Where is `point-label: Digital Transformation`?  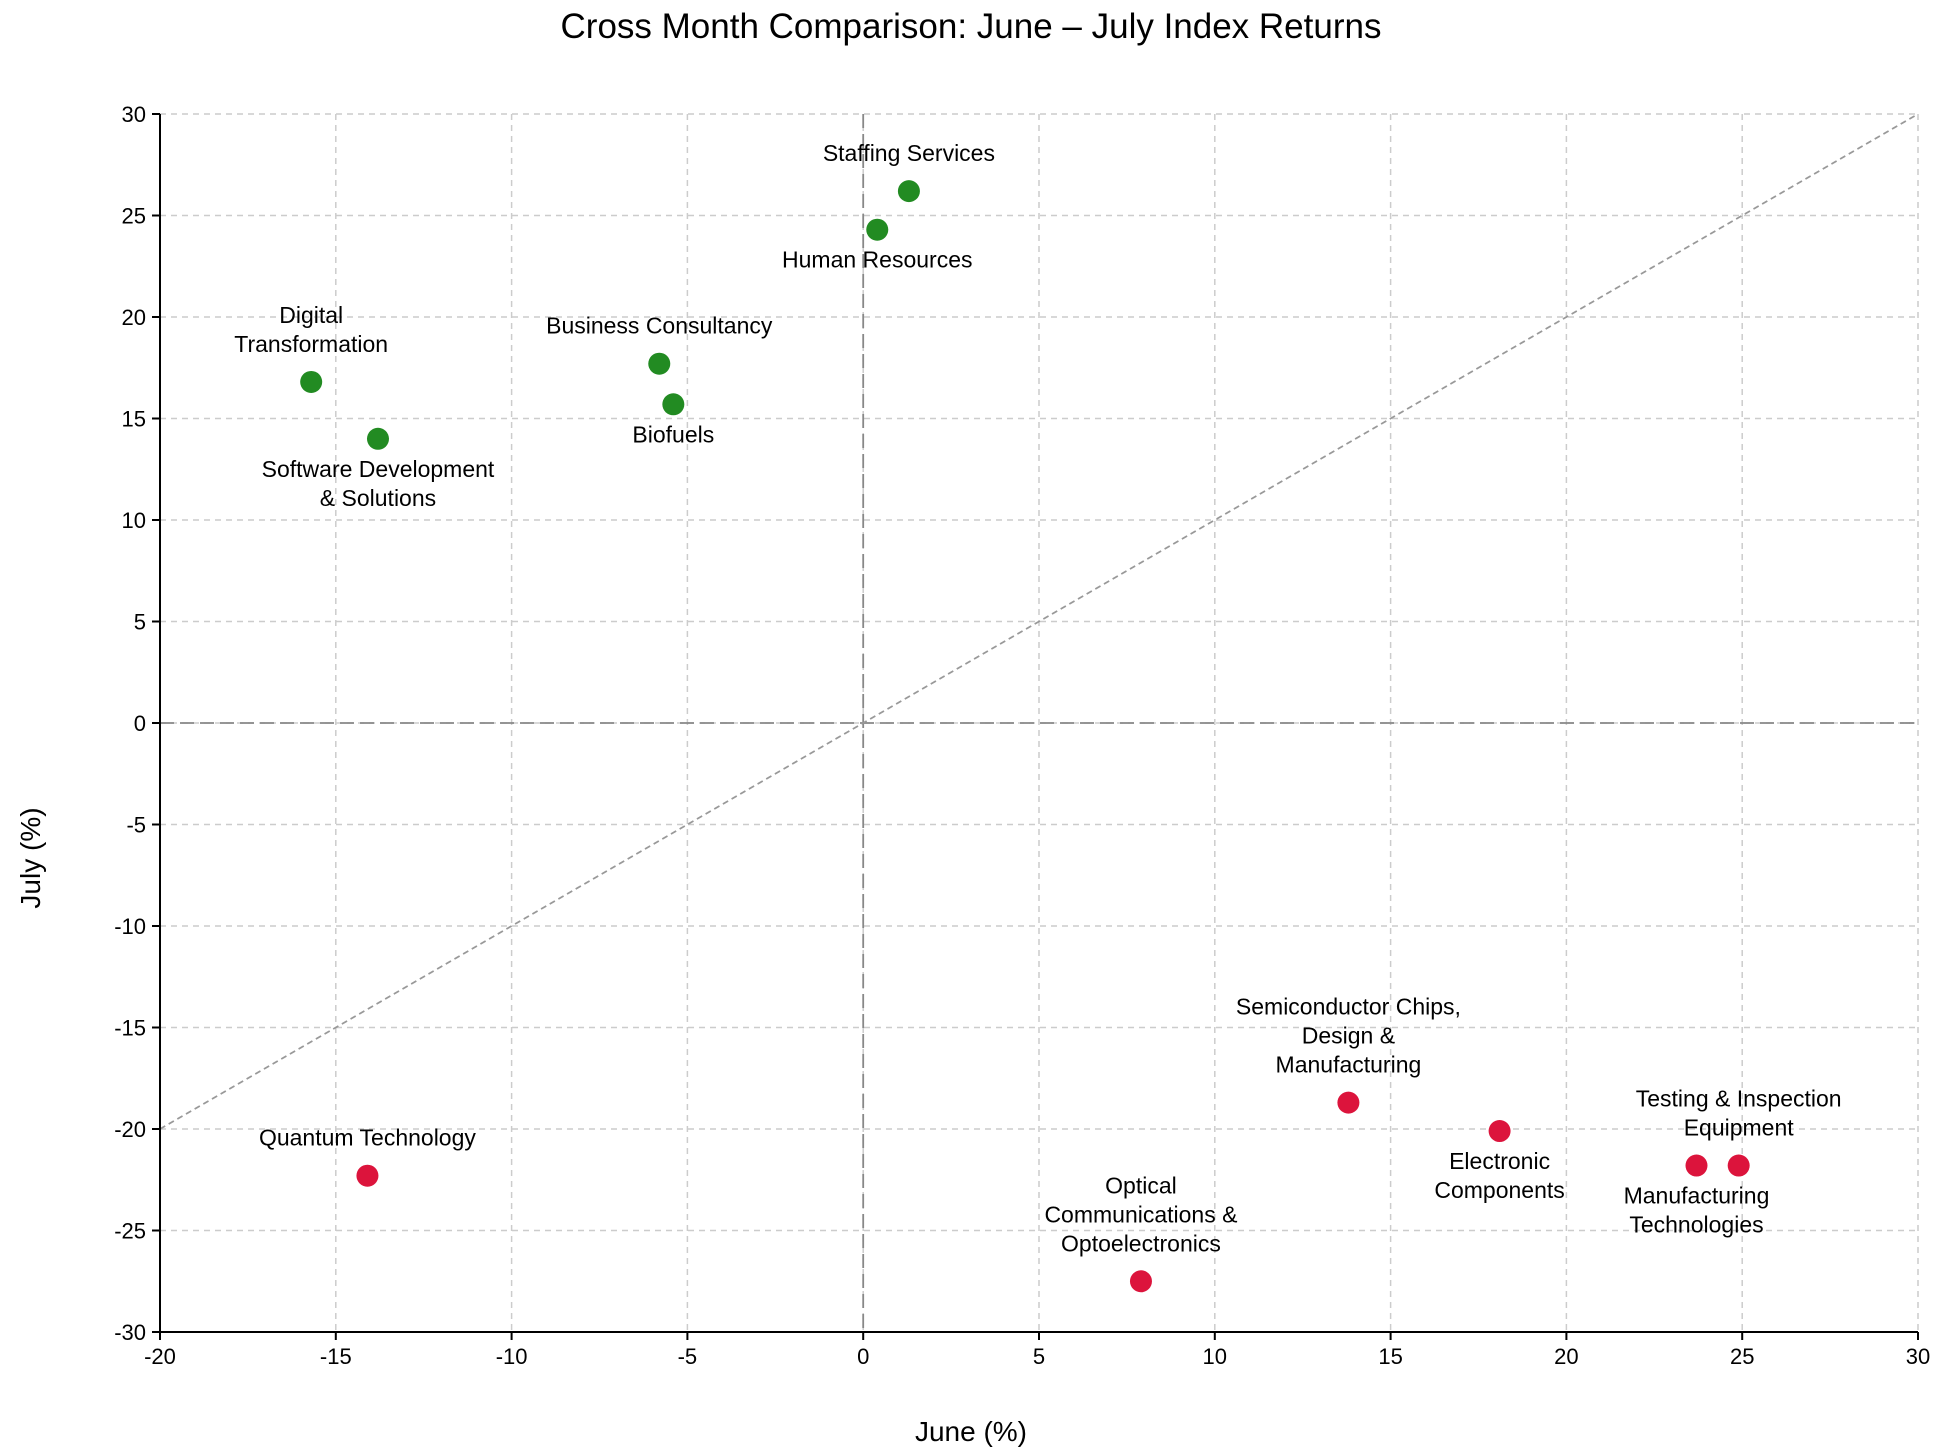
point-label: Digital Transformation is located at coordinates (311, 329).